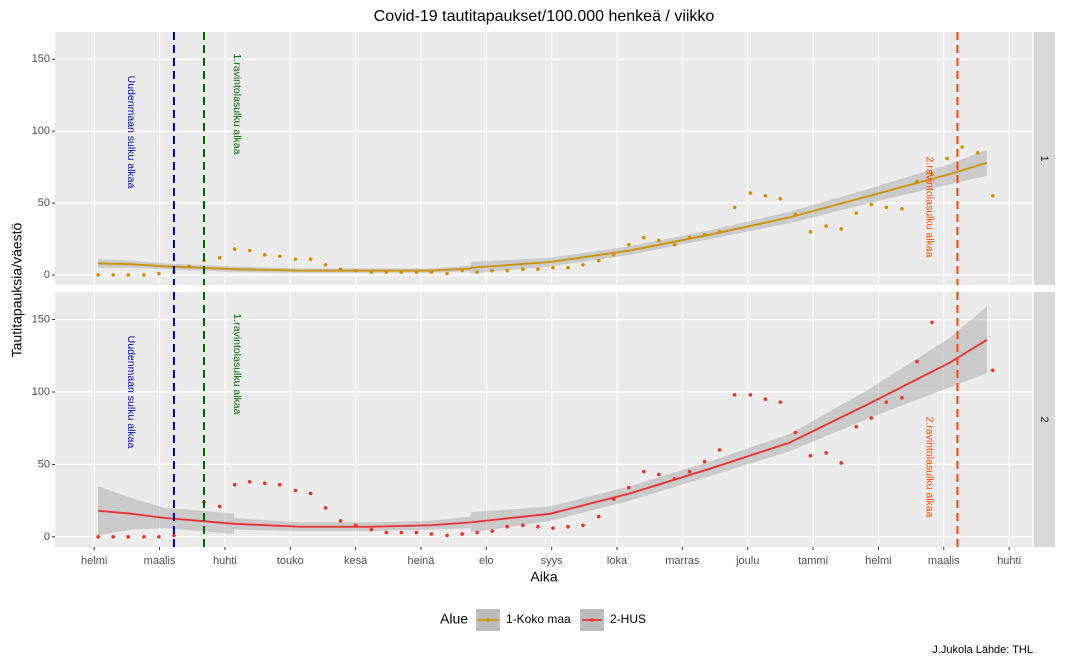 This screenshot has height=664, width=1065. Describe the element at coordinates (131, 392) in the screenshot. I see `event-label: Uudenmaan sulku alkaa` at that location.